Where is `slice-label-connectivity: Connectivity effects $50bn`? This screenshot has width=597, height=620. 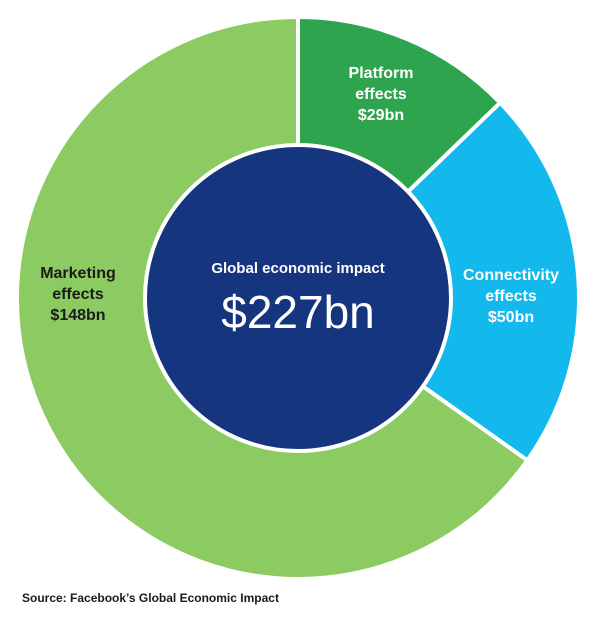
slice-label-connectivity: Connectivity effects $50bn is located at coordinates (511, 296).